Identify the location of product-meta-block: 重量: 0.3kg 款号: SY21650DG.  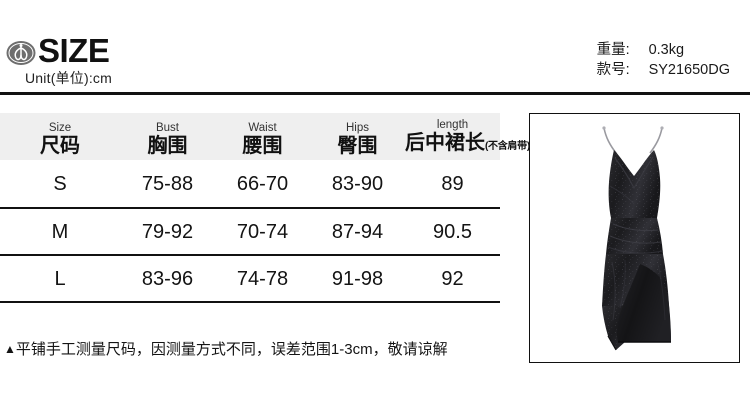
(663, 60).